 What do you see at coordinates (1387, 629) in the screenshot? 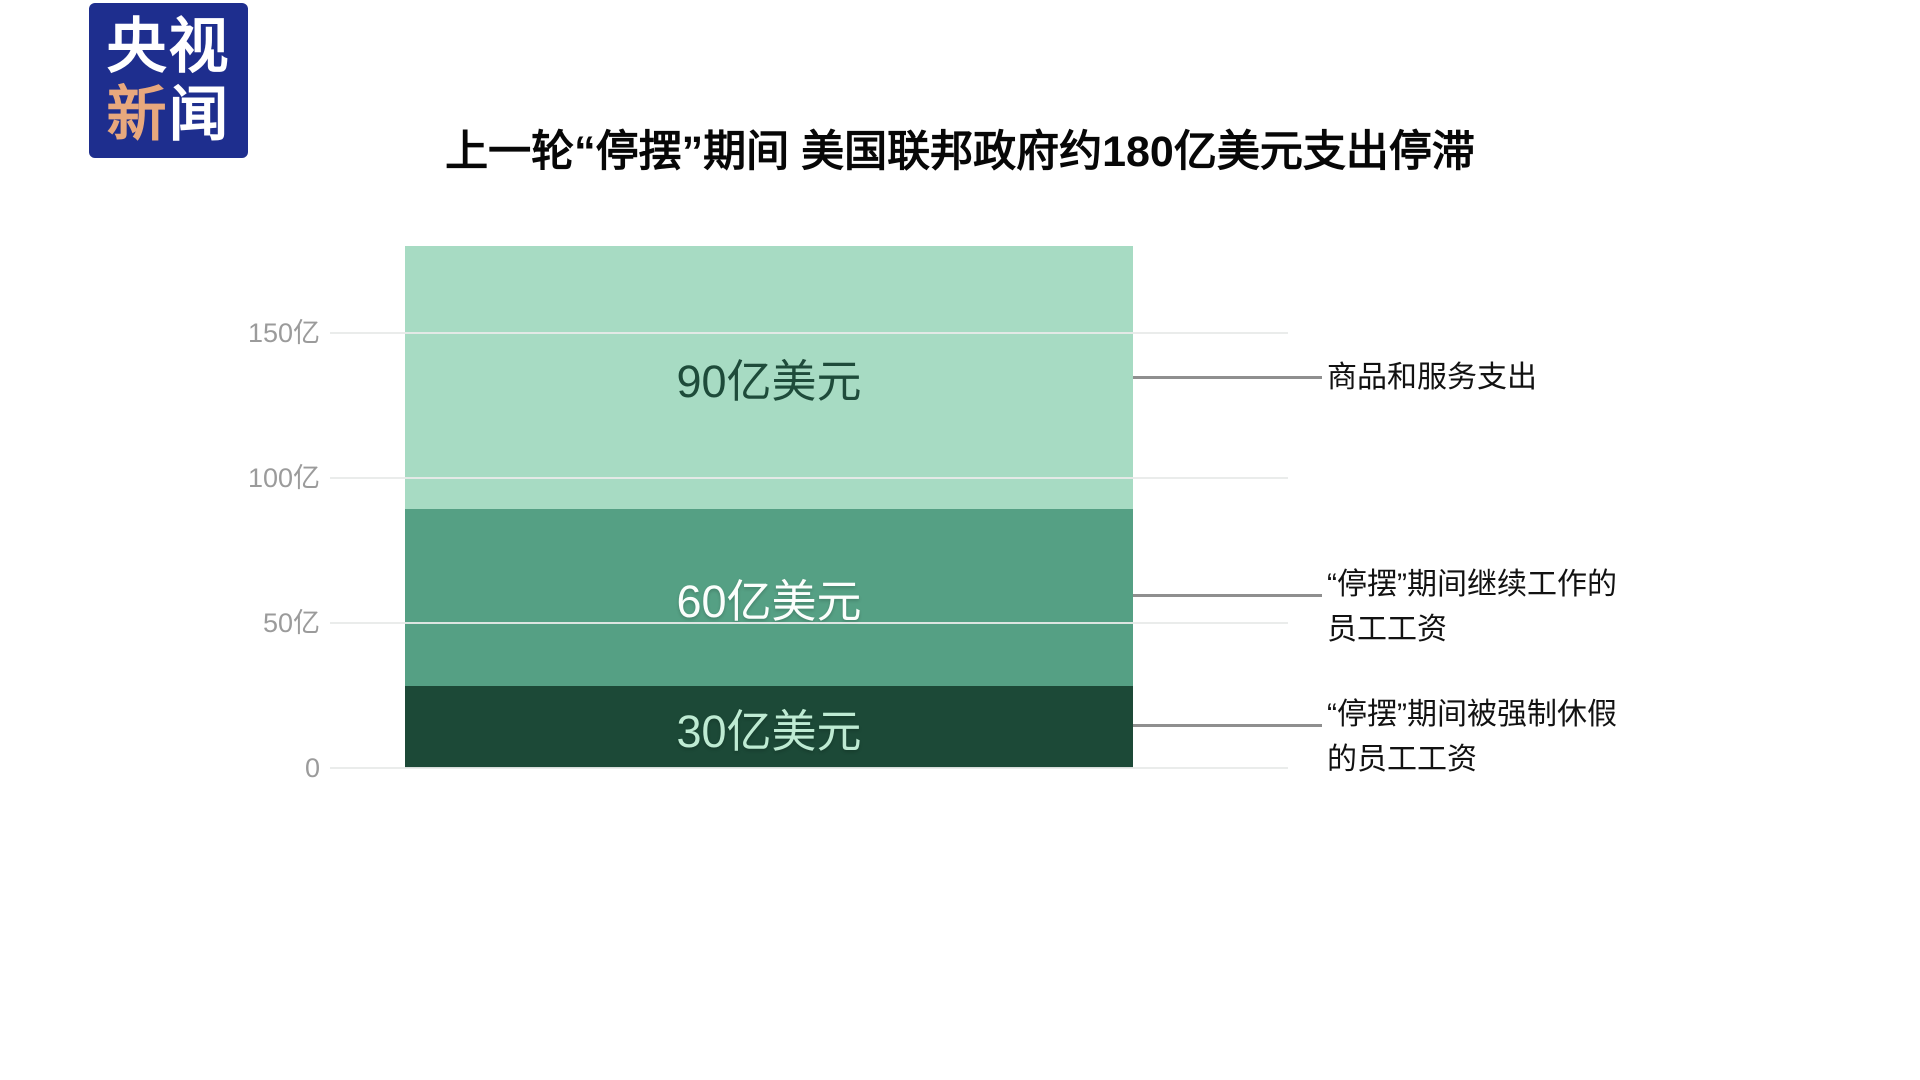
I see `annotation-line: 员工工资` at bounding box center [1387, 629].